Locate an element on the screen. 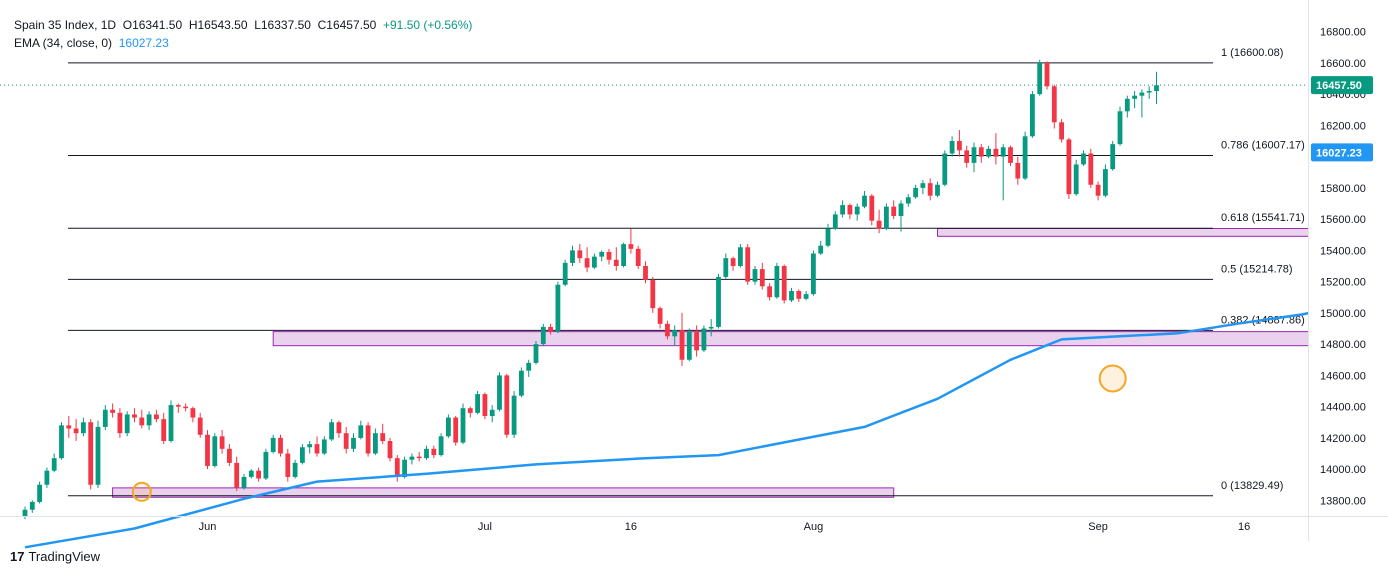 Image resolution: width=1388 pixels, height=575 pixels. price-tick-15200: 15200.00 is located at coordinates (1343, 283).